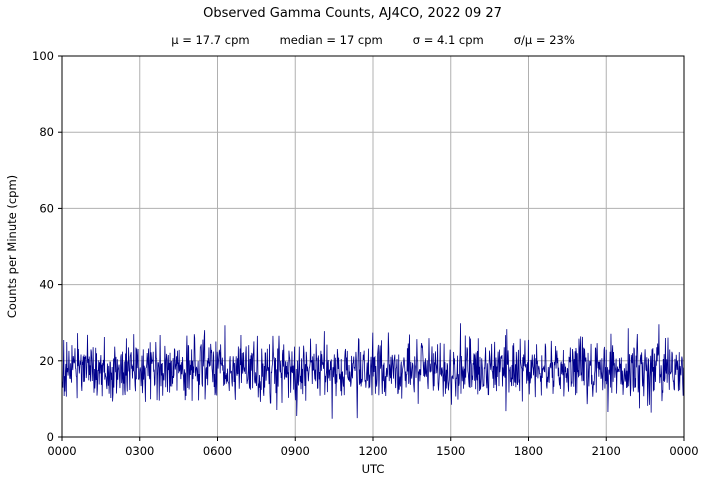 Image resolution: width=705 pixels, height=489 pixels. Describe the element at coordinates (46, 361) in the screenshot. I see `y-tick-label: 20` at that location.